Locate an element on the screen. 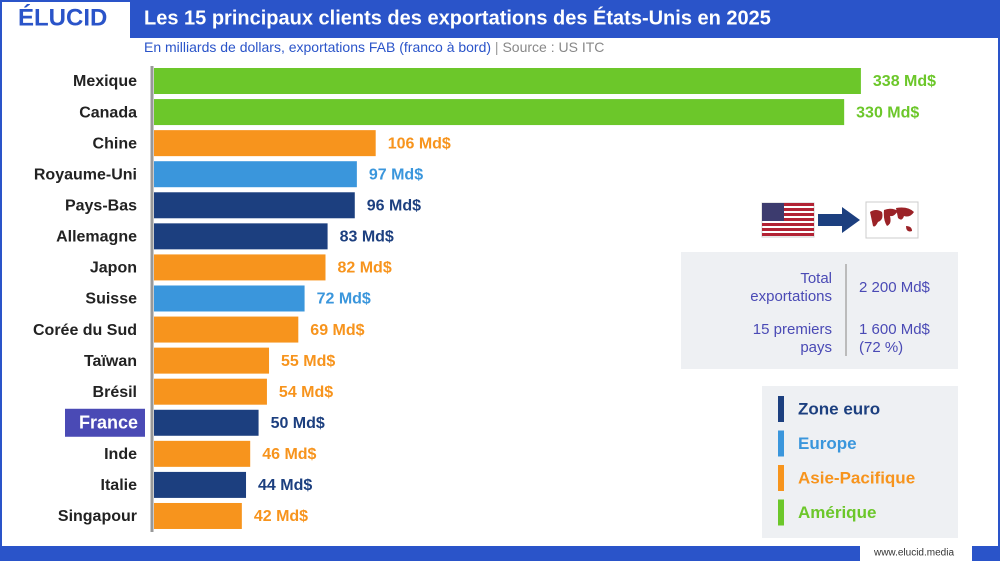  footer-url: www.elucid.media is located at coordinates (913, 553).